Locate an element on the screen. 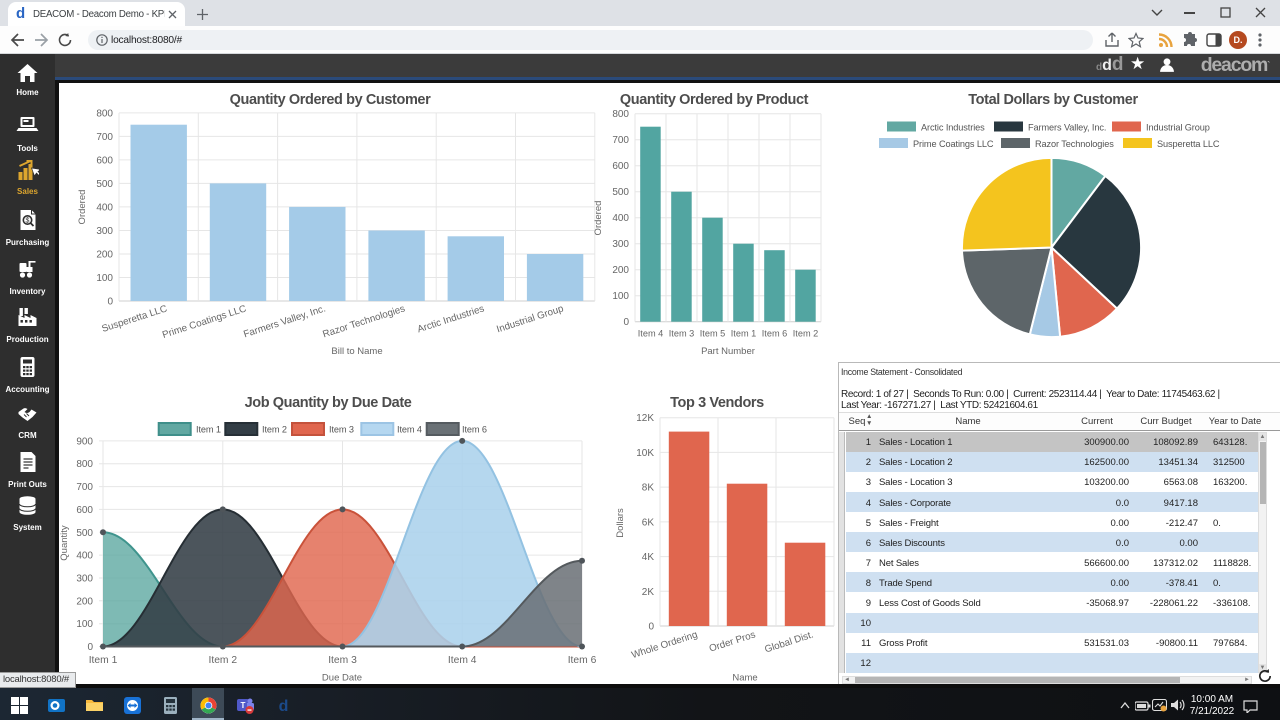  svg-text: 10K is located at coordinates (645, 453).